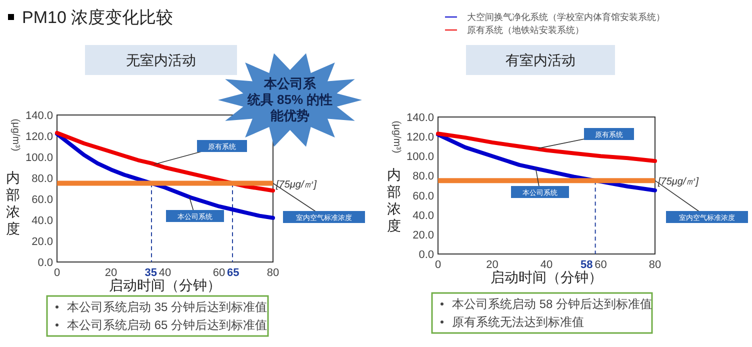 This screenshot has height=347, width=752. Describe the element at coordinates (150, 273) in the screenshot. I see `ref-line-label: 35` at that location.